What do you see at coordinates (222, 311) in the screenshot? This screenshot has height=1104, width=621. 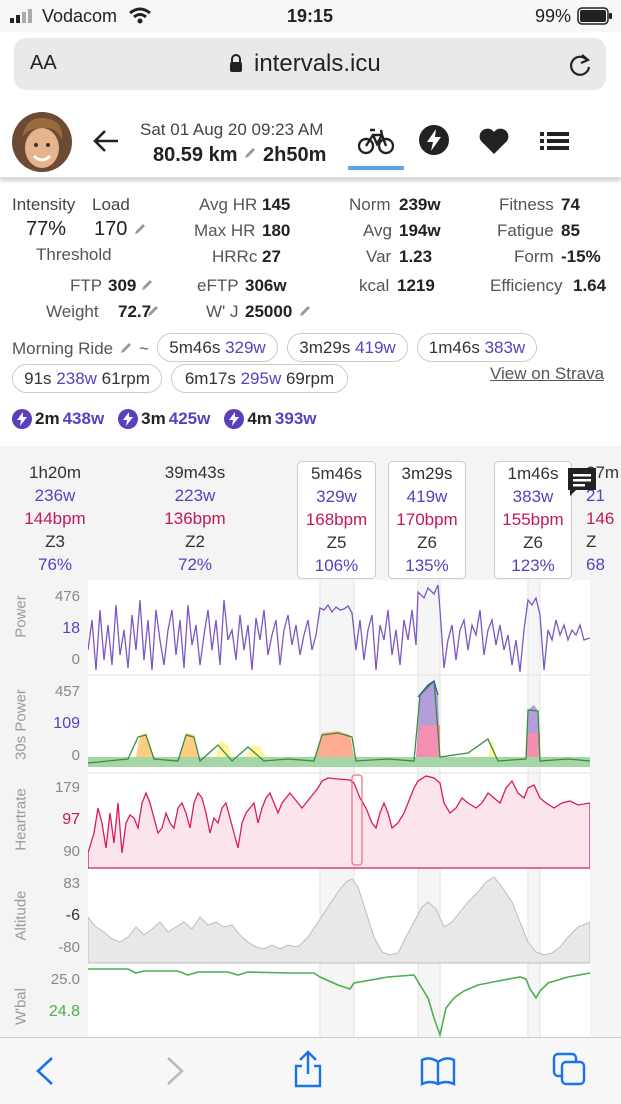 I see `wj-label: W' J` at bounding box center [222, 311].